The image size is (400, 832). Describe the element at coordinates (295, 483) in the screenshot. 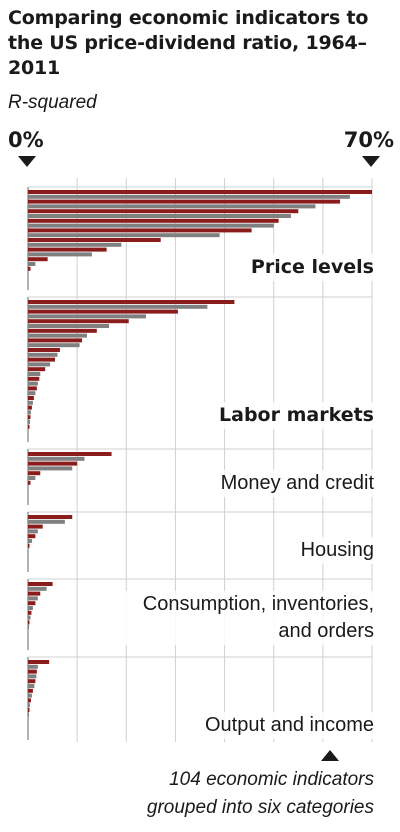

I see `category-label: Money and credit` at that location.